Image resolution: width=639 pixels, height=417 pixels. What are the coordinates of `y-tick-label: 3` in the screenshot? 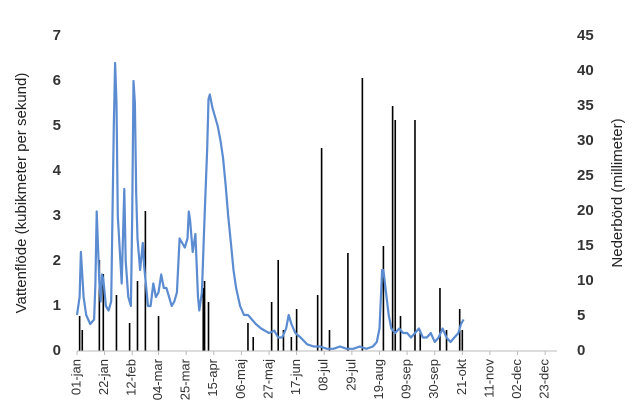 It's located at (57, 215).